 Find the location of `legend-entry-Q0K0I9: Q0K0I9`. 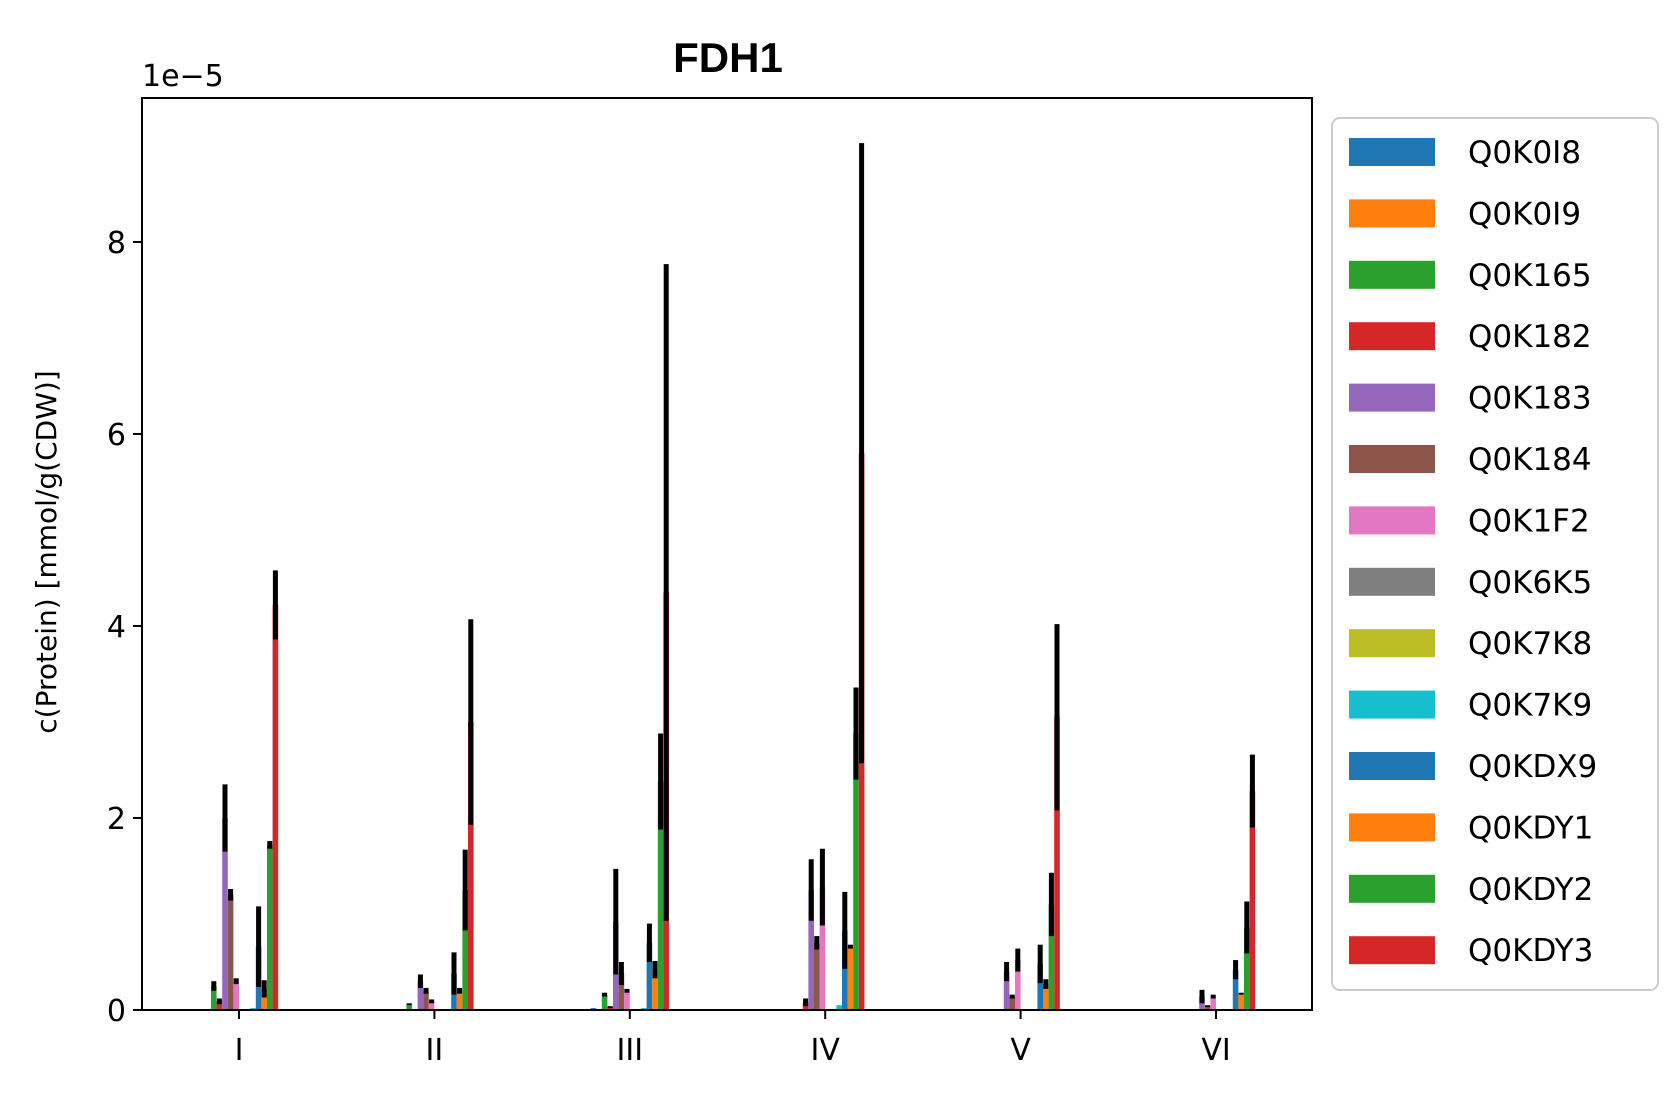

legend-entry-Q0K0I9: Q0K0I9 is located at coordinates (1524, 214).